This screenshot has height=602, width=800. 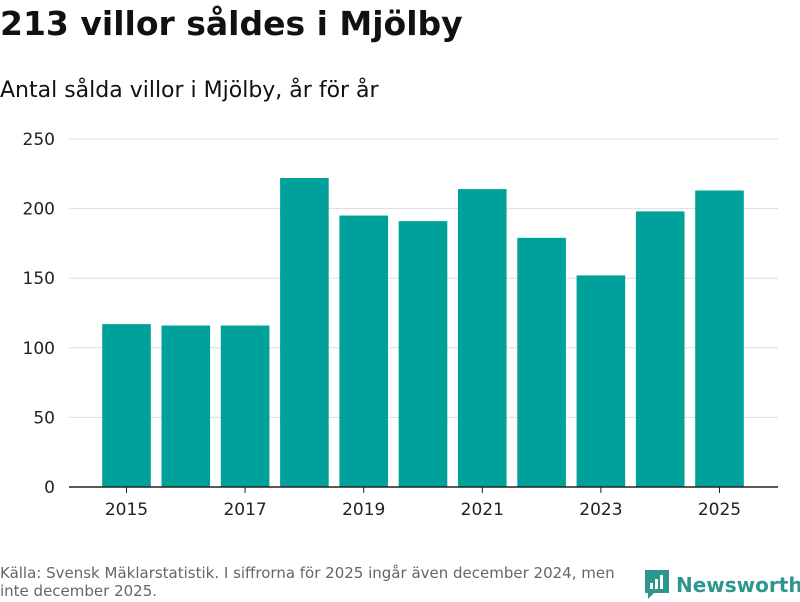 What do you see at coordinates (719, 510) in the screenshot?
I see `x-tick-label: 2025` at bounding box center [719, 510].